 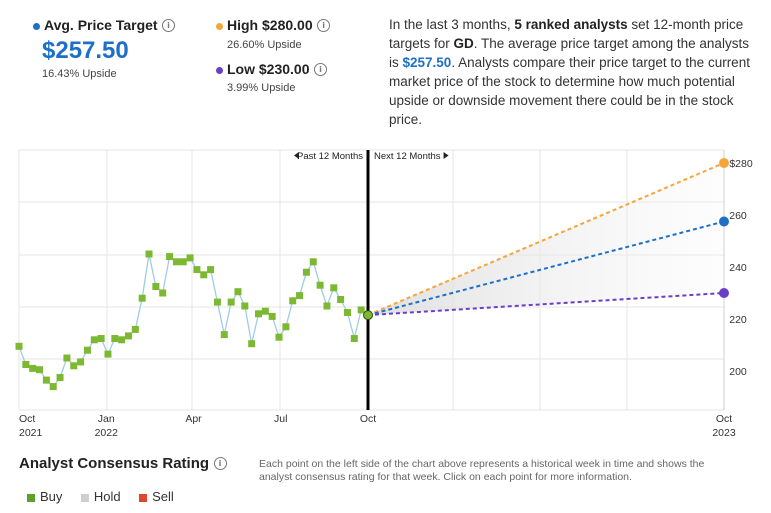 What do you see at coordinates (219, 70) in the screenshot?
I see `low-dot-icon` at bounding box center [219, 70].